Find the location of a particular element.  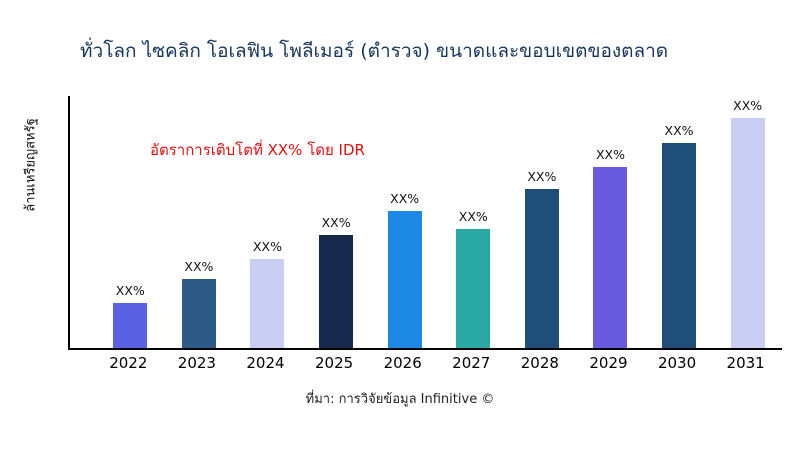

x-axis-ticks: 2022 2023 2024 2025 2026 2027 2028 2029 2030 2031 is located at coordinates (424, 363).